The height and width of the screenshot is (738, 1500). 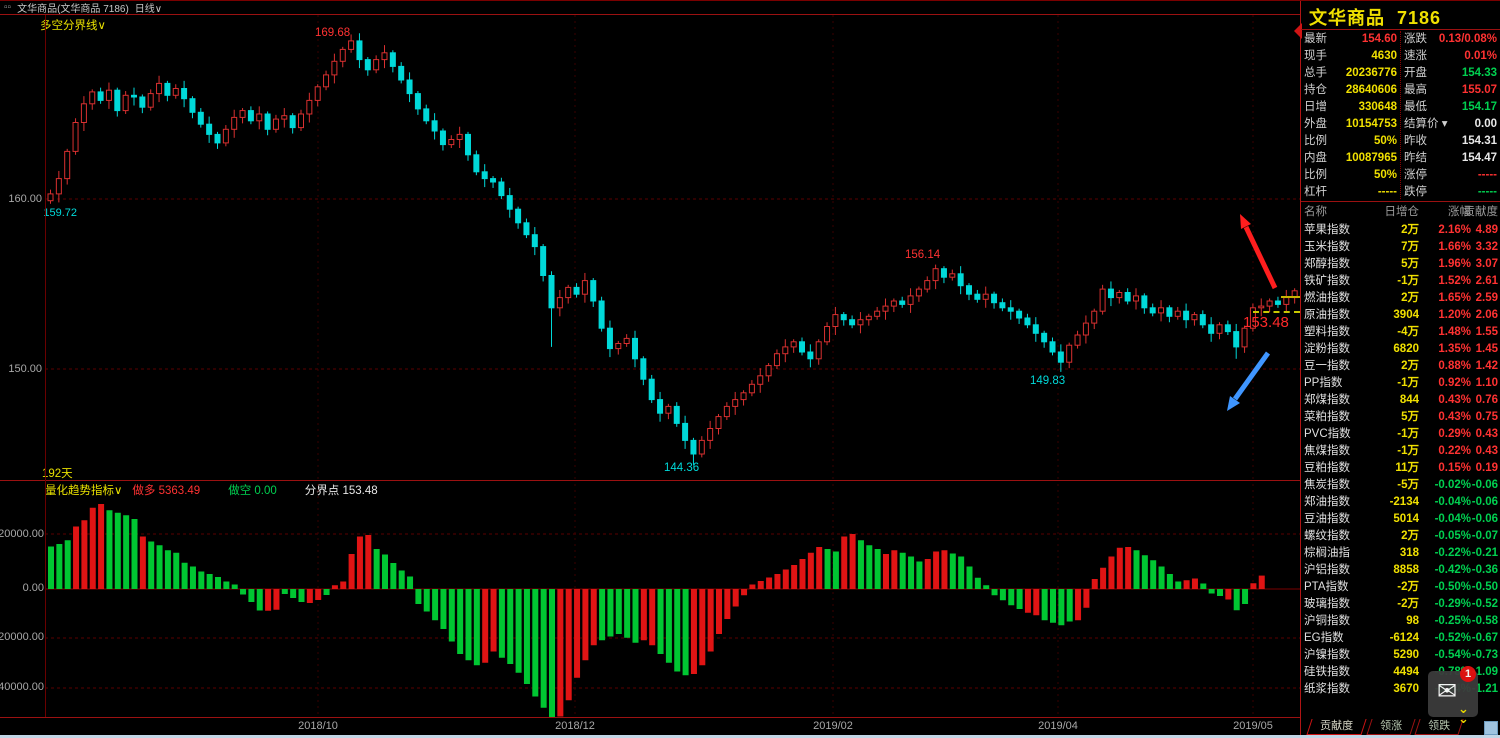 I want to click on table-row: PVC指数 -1万 0.29% 0.43, so click(x=1400, y=434).